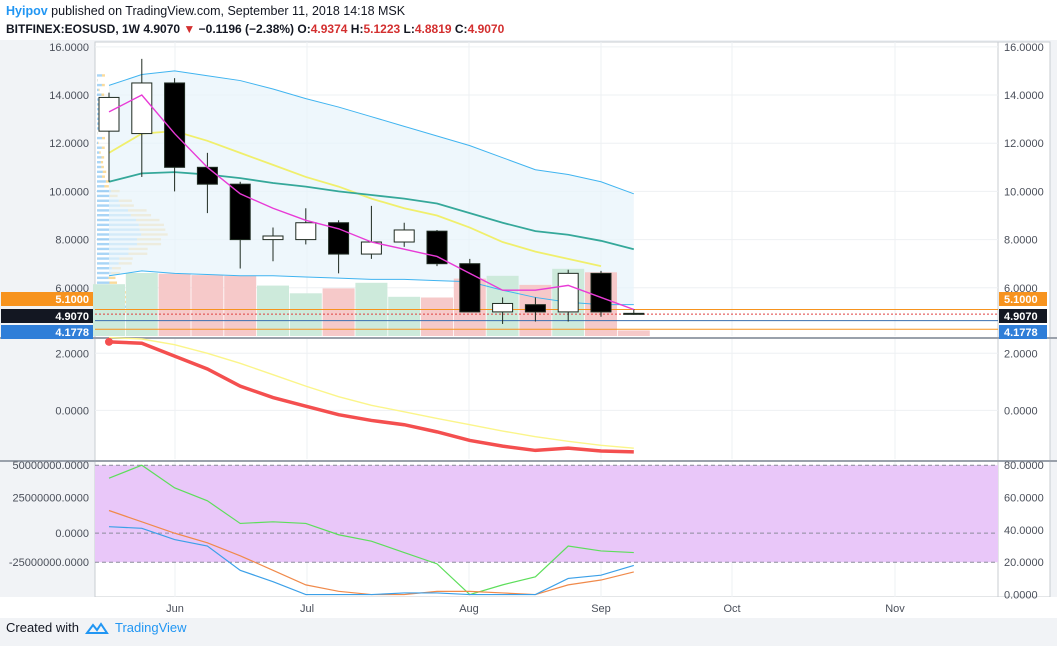 Image resolution: width=1057 pixels, height=646 pixels. I want to click on stoch-green-line, so click(371, 530).